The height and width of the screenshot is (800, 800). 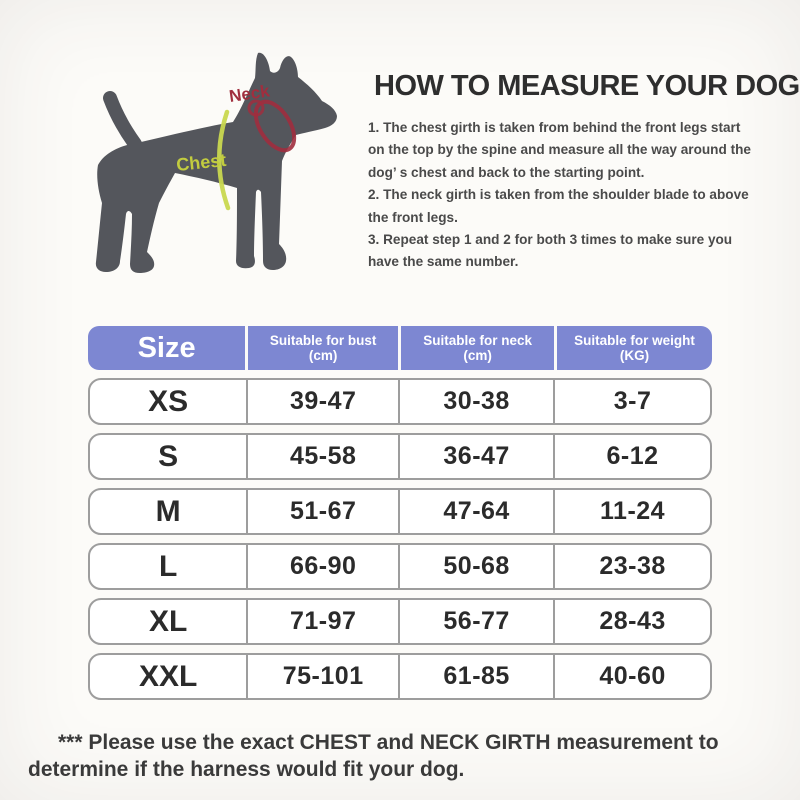 I want to click on column-header-unit: (KG), so click(x=634, y=355).